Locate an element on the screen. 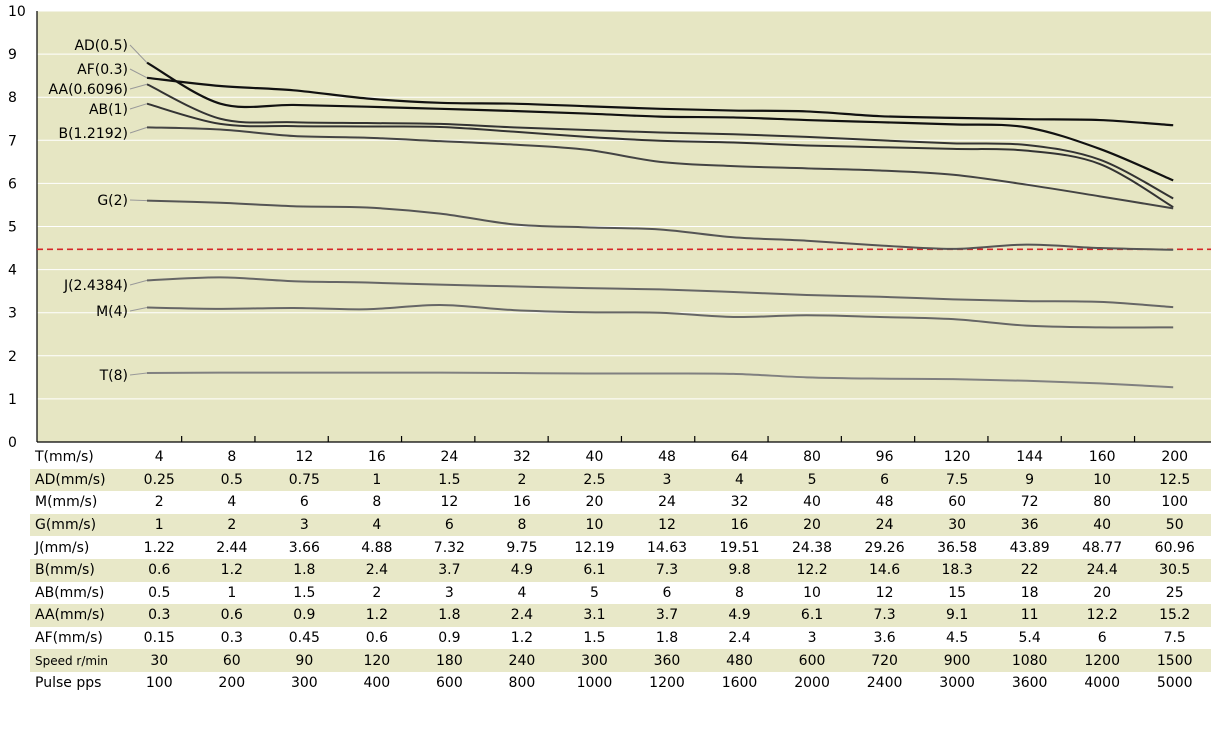 Image resolution: width=1211 pixels, height=742 pixels. table-cell: 4.88 is located at coordinates (377, 547).